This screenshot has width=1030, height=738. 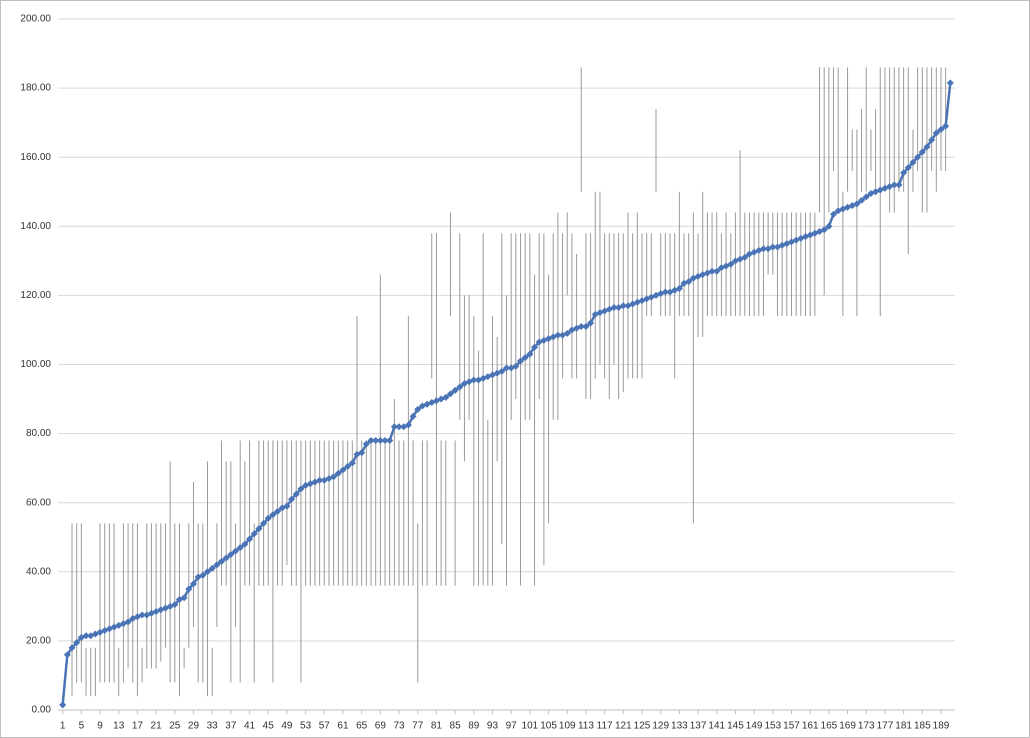 I want to click on x-tick-label: 61, so click(x=343, y=726).